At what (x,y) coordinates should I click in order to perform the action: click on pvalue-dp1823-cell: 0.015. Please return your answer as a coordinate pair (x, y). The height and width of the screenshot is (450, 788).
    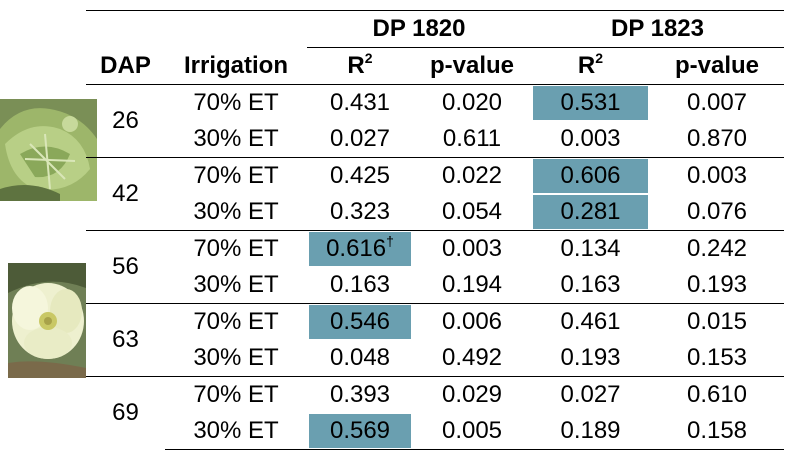
    Looking at the image, I should click on (717, 321).